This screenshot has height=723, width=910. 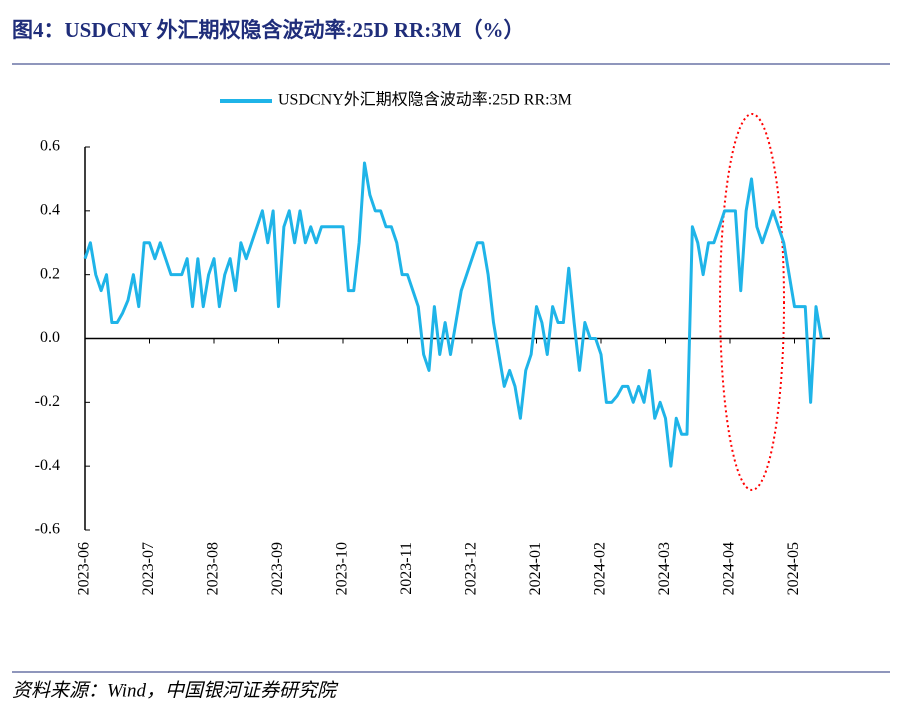 What do you see at coordinates (752, 302) in the screenshot?
I see `highlight-ellipse` at bounding box center [752, 302].